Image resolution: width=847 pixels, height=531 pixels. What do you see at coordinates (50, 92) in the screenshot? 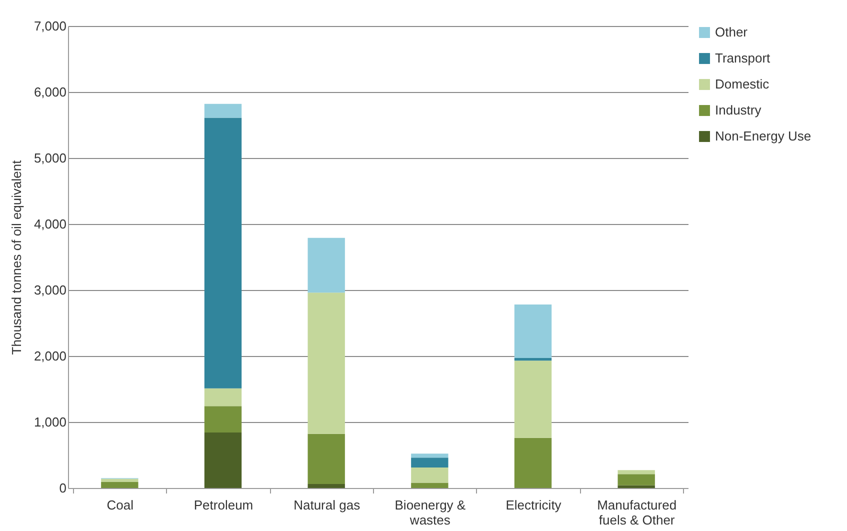
I see `y-tick-label: 6,000` at bounding box center [50, 92].